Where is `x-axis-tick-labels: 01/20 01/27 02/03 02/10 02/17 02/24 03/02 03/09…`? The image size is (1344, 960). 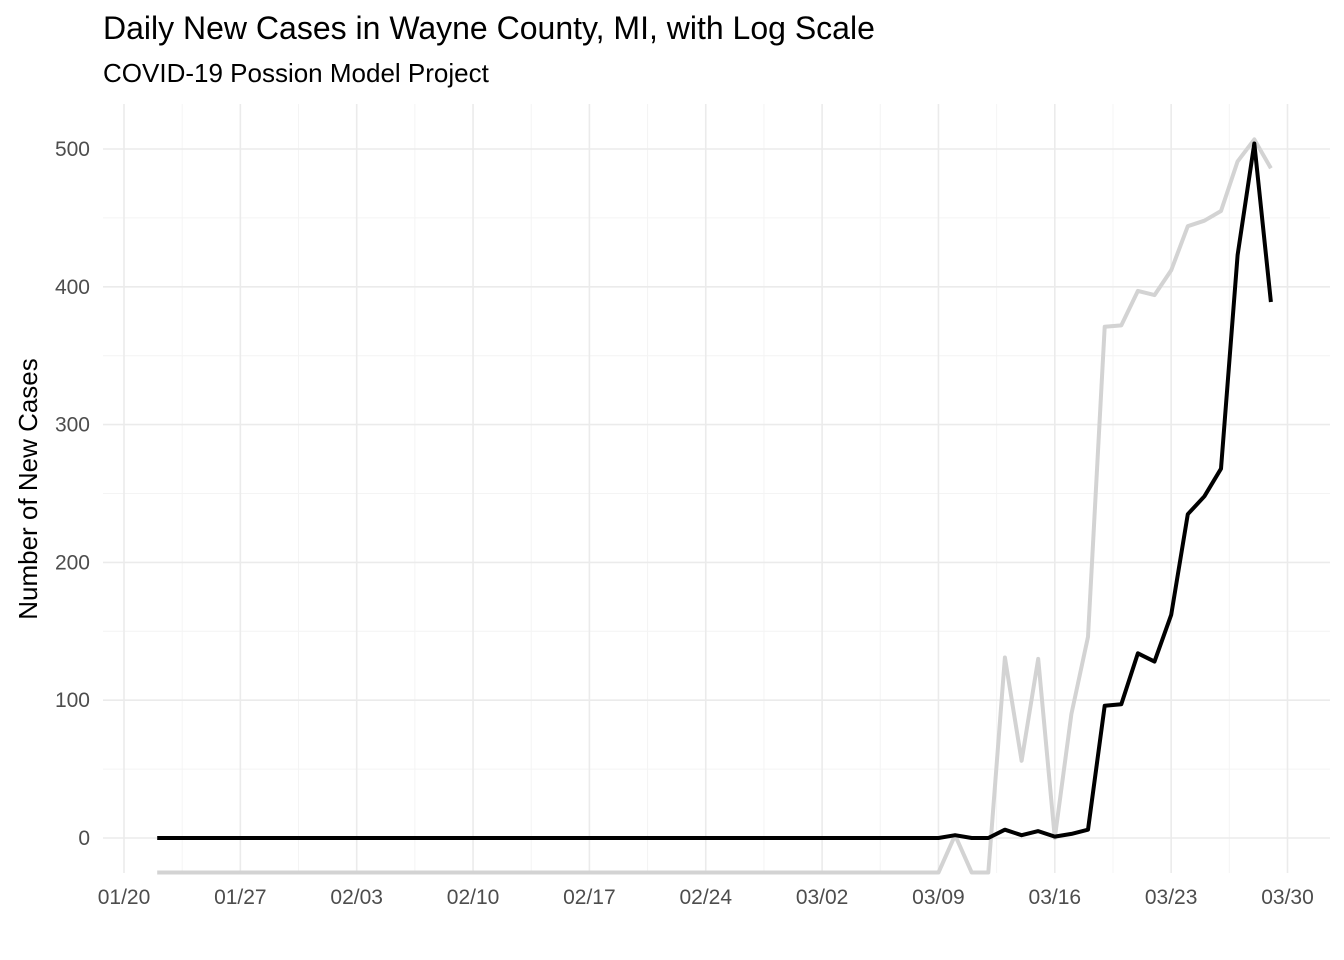 x-axis-tick-labels: 01/20 01/27 02/03 02/10 02/17 02/24 03/02 03/09… is located at coordinates (706, 897).